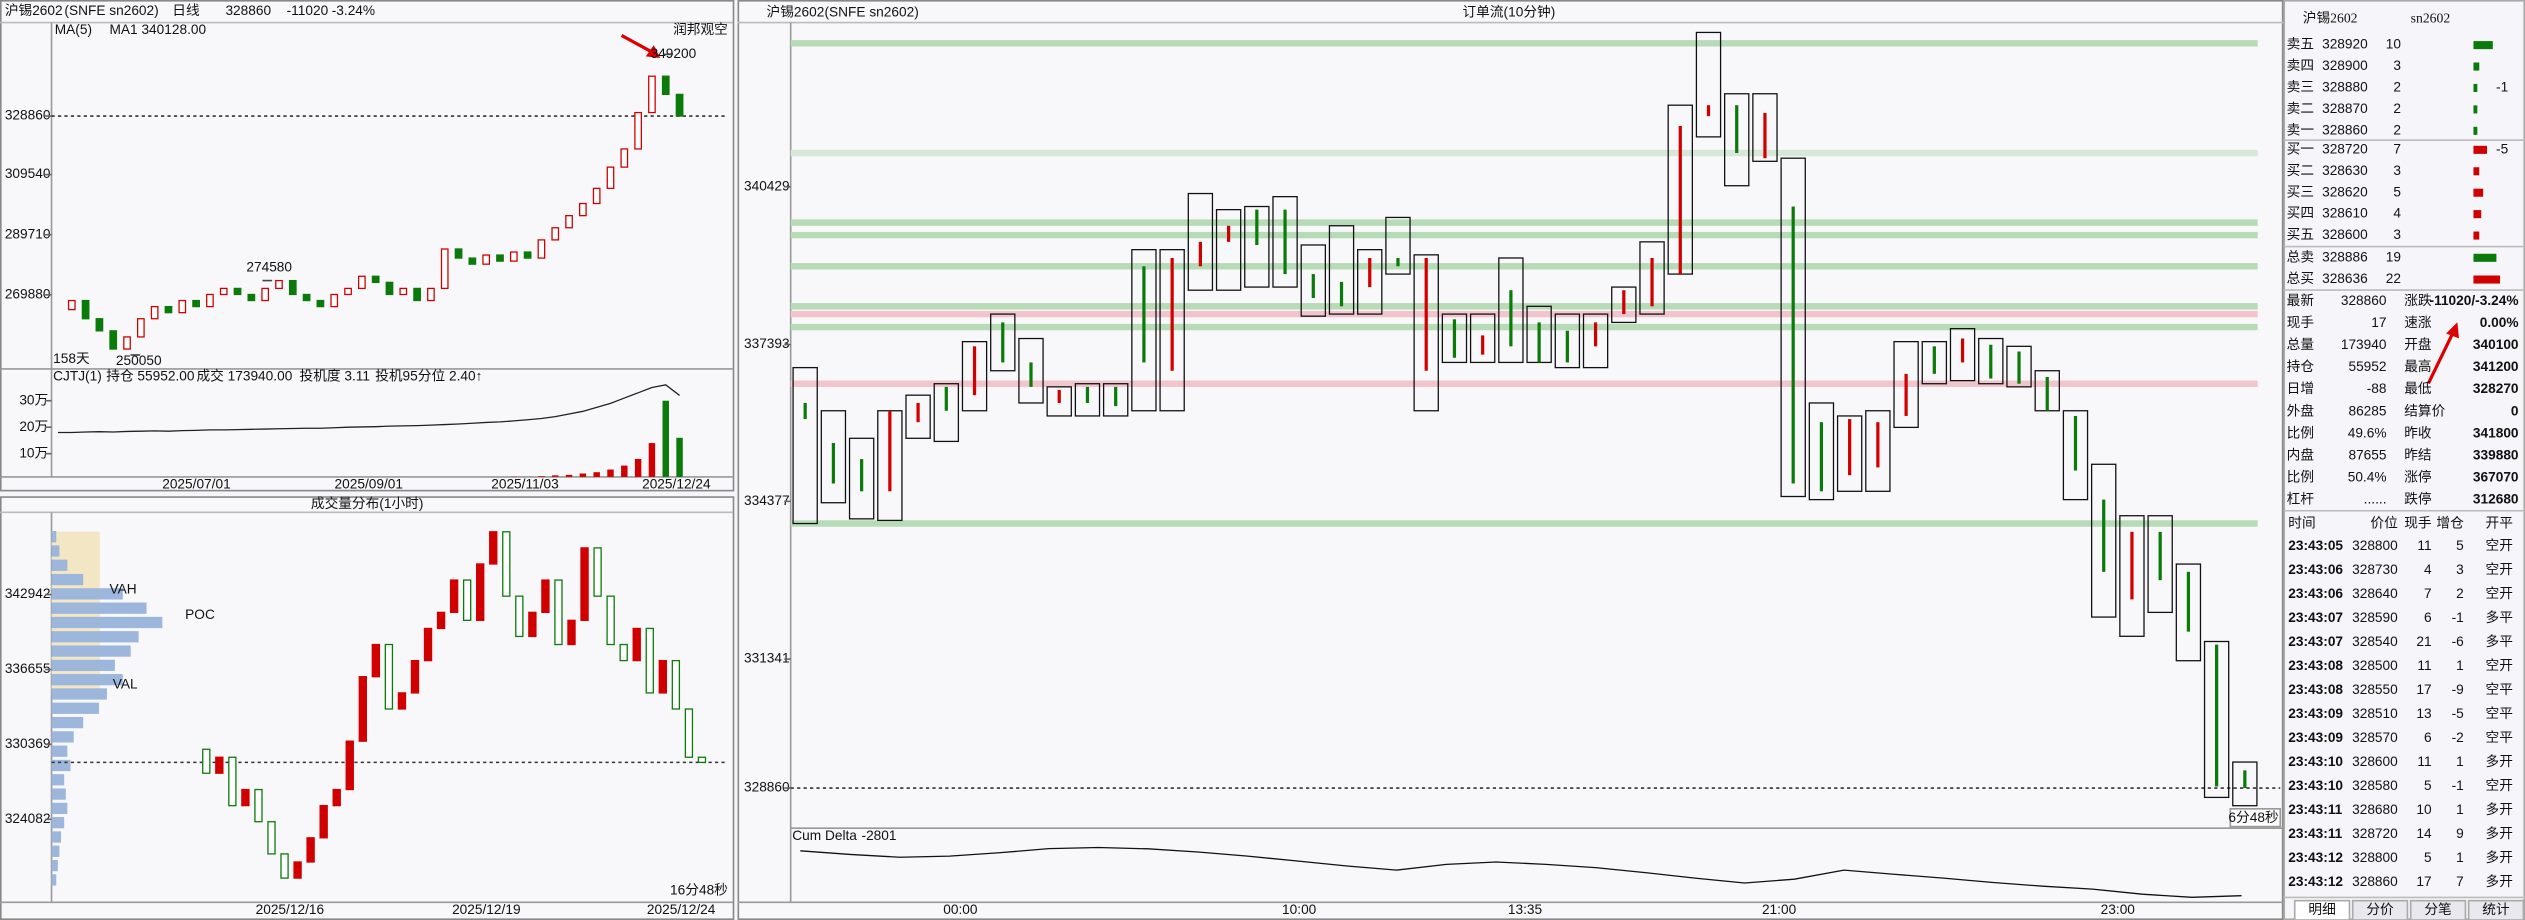 The width and height of the screenshot is (2525, 920). I want to click on cum-delta-value: -2801, so click(879, 835).